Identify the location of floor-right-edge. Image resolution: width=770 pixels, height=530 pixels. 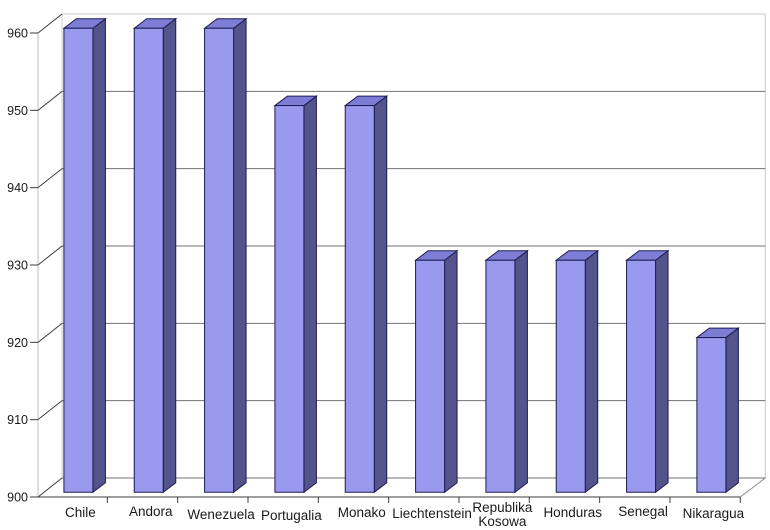
(752, 487).